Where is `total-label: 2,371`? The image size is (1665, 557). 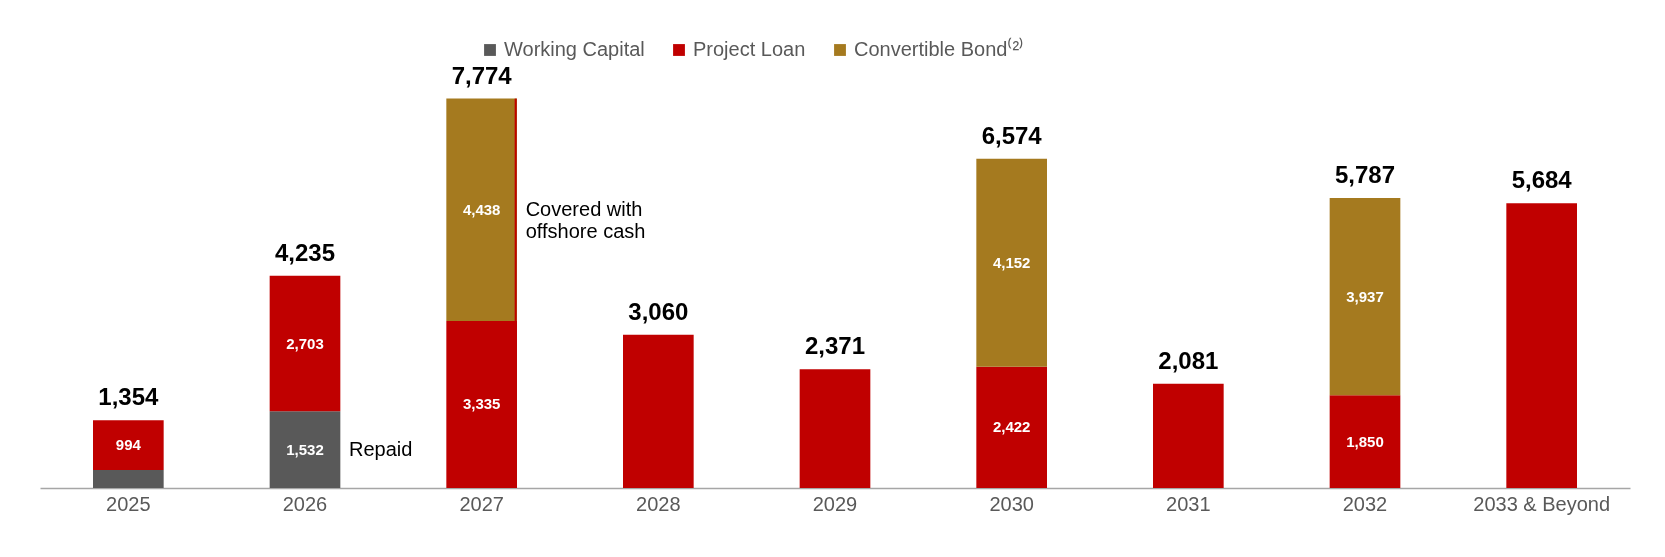
total-label: 2,371 is located at coordinates (835, 346).